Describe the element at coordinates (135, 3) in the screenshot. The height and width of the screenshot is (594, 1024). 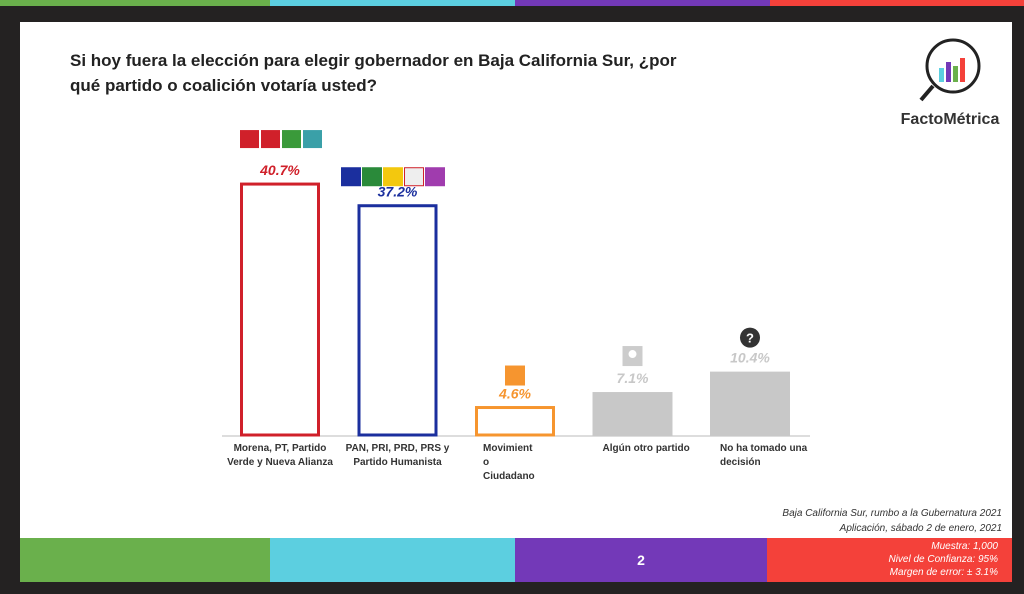
I see `top-stripe-green` at that location.